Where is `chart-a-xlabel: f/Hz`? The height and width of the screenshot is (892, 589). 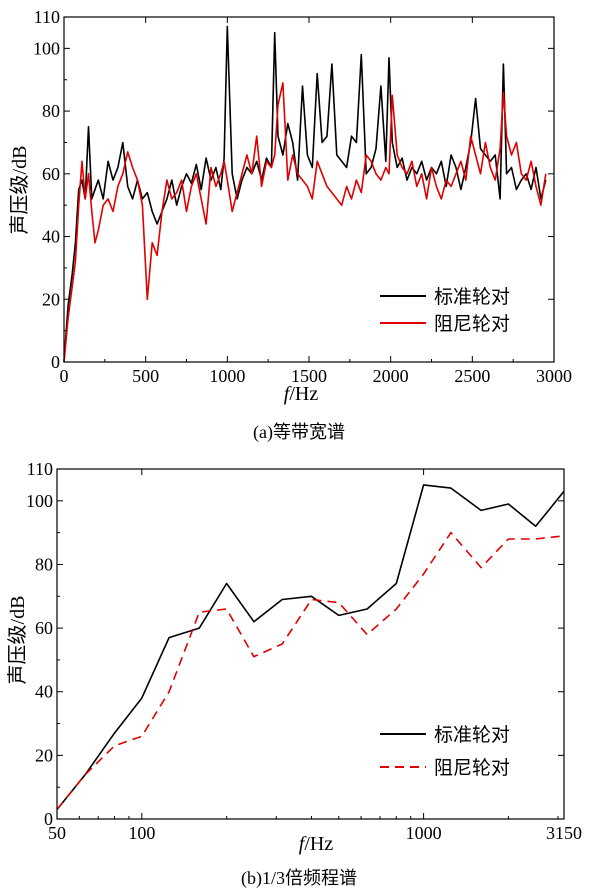
chart-a-xlabel: f/Hz is located at coordinates (301, 394).